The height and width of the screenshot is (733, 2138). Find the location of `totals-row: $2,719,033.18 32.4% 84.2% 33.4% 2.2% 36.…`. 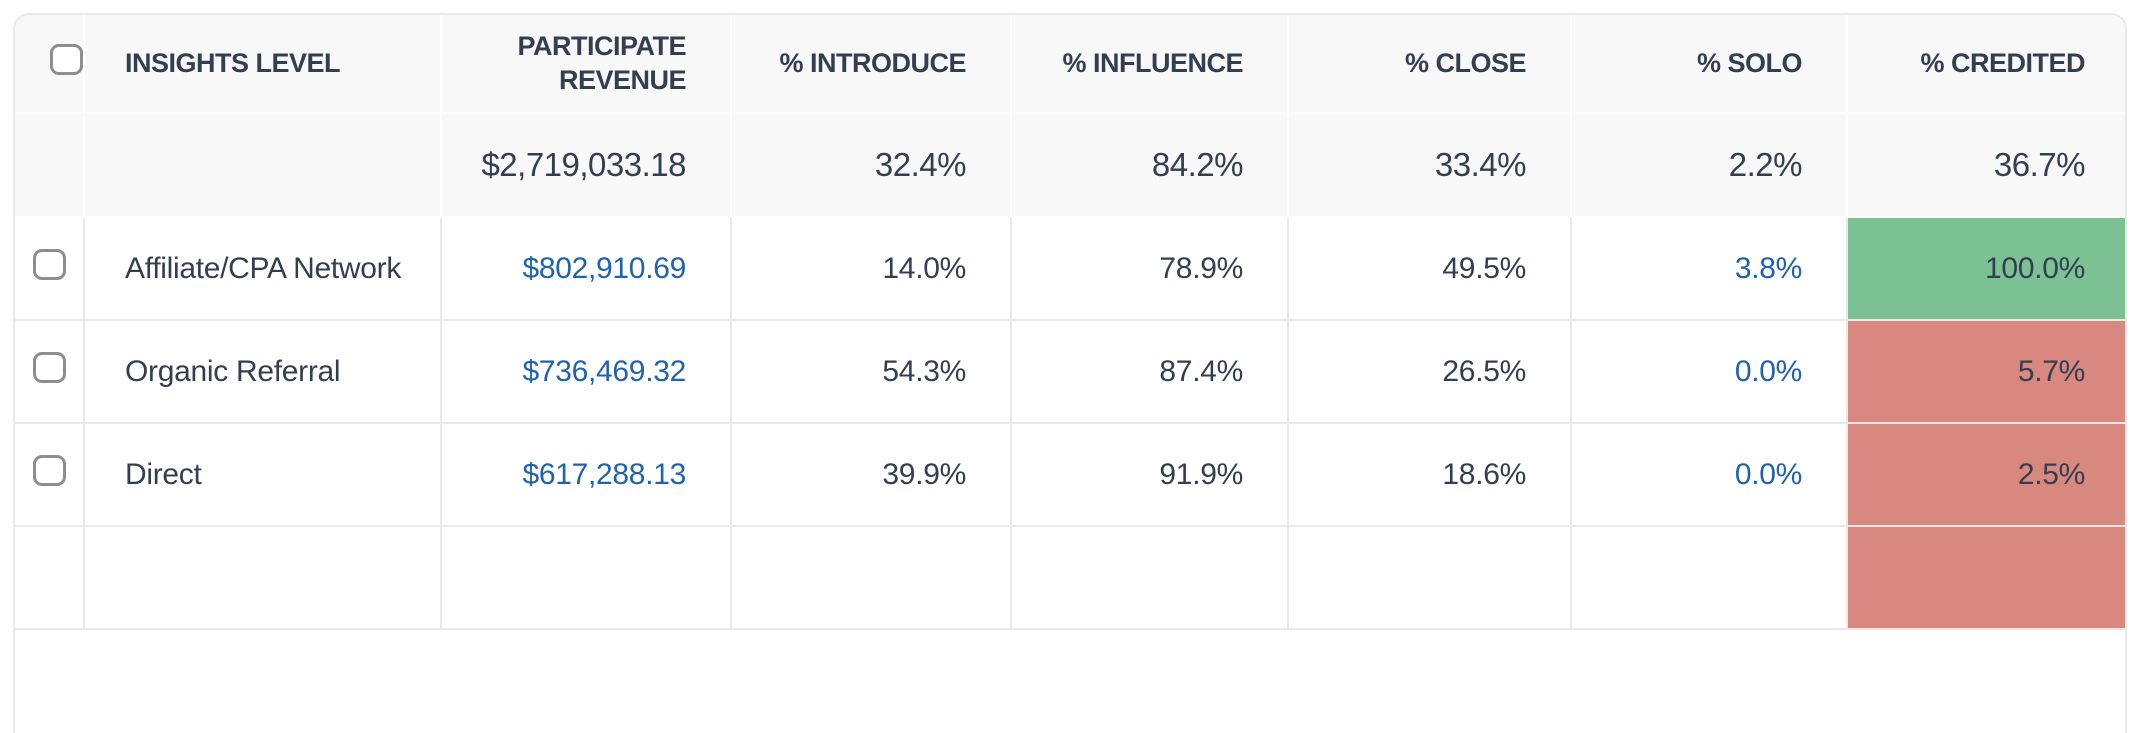

totals-row: $2,719,033.18 32.4% 84.2% 33.4% 2.2% 36.… is located at coordinates (1070, 166).